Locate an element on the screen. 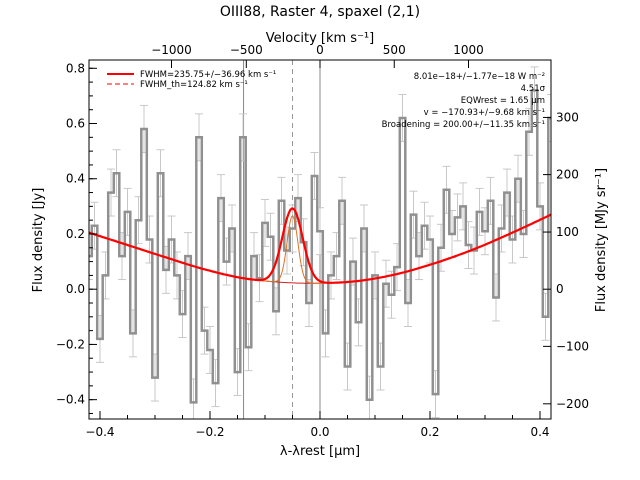 This screenshot has height=480, width=640. annotation-4: Broadening = 200.00+/−11.35 km s⁻¹ is located at coordinates (463, 125).